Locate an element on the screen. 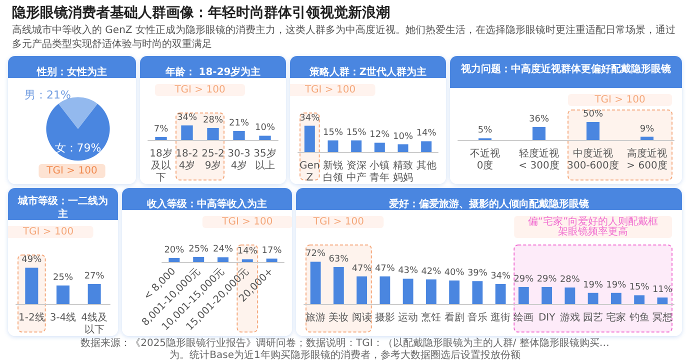 The width and height of the screenshot is (690, 364). chart-title: 收入等级：中高等收入为主 is located at coordinates (207, 204).